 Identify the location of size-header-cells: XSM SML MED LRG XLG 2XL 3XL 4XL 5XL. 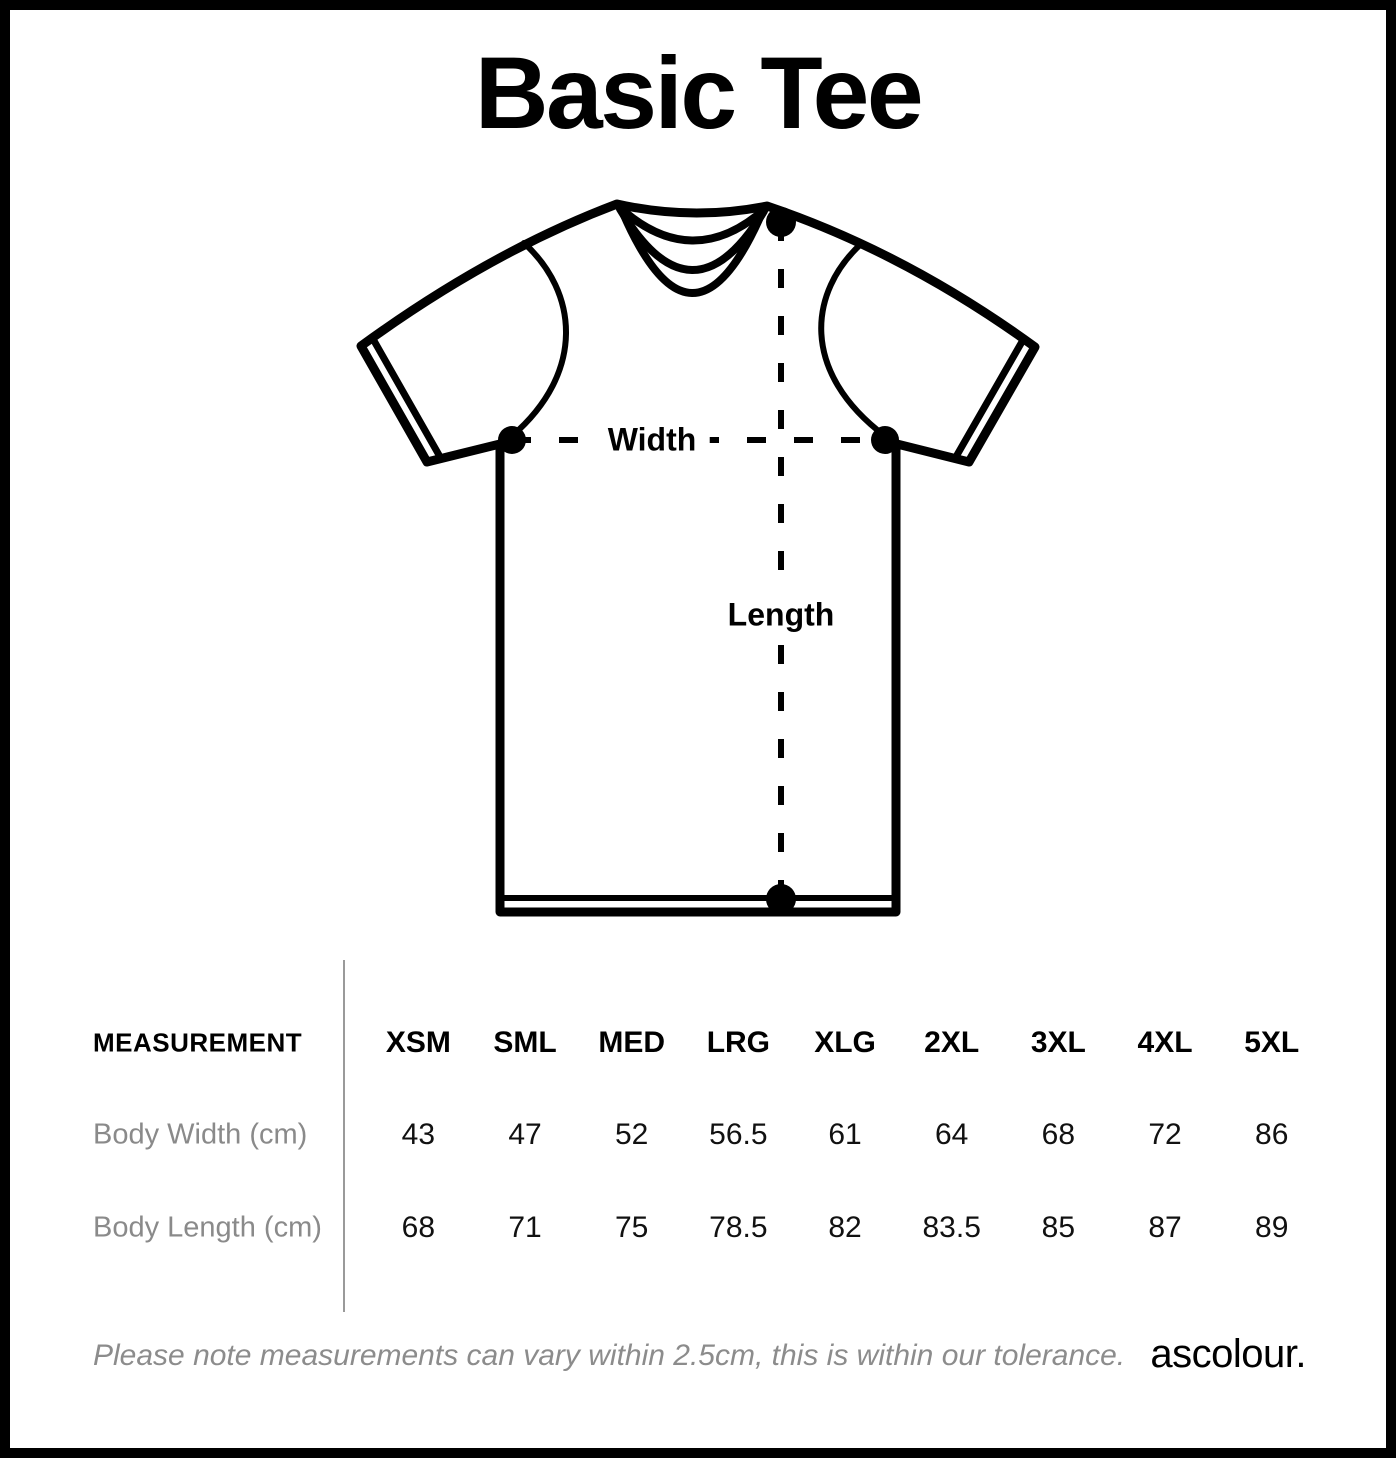
(845, 1043).